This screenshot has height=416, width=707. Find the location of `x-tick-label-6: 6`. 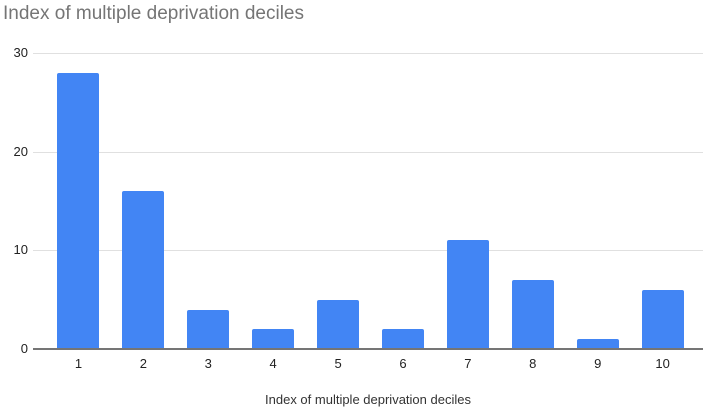

x-tick-label-6: 6 is located at coordinates (403, 363).